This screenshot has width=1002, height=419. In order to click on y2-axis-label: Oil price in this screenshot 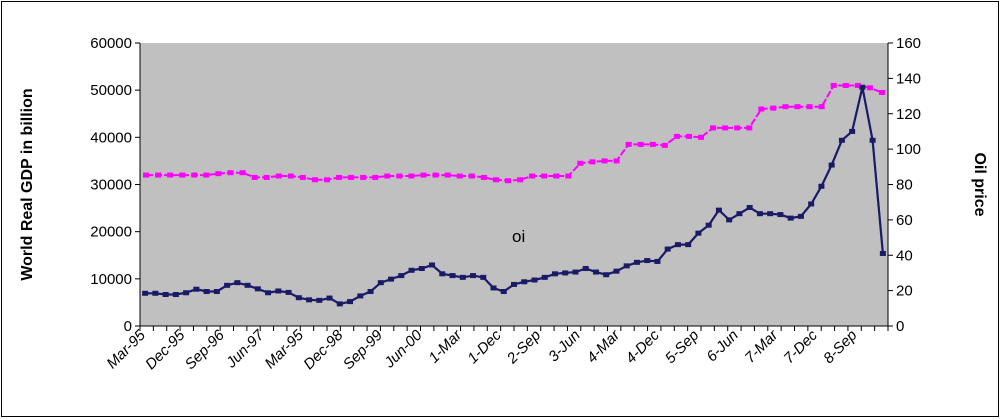, I will do `click(979, 184)`.